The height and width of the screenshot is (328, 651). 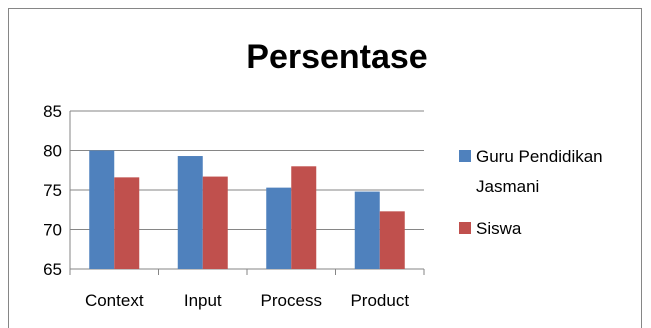 What do you see at coordinates (291, 300) in the screenshot?
I see `x-tick-label-process: Process` at bounding box center [291, 300].